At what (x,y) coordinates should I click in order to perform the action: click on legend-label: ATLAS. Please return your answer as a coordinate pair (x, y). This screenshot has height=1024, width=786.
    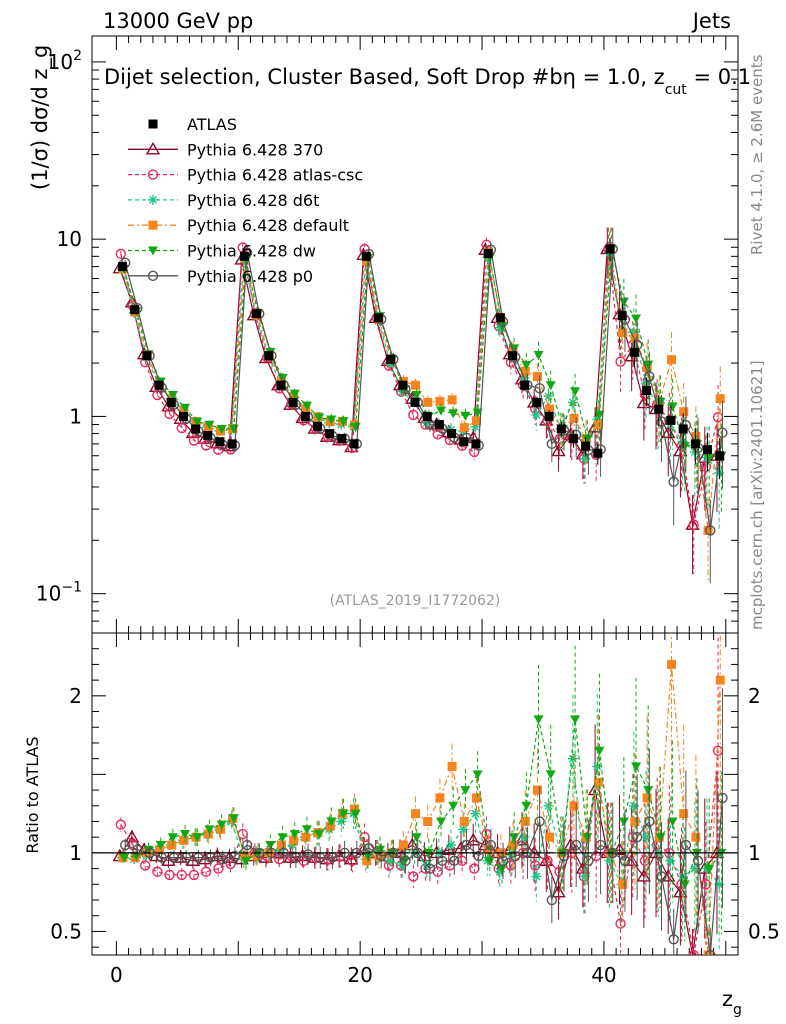
    Looking at the image, I should click on (212, 124).